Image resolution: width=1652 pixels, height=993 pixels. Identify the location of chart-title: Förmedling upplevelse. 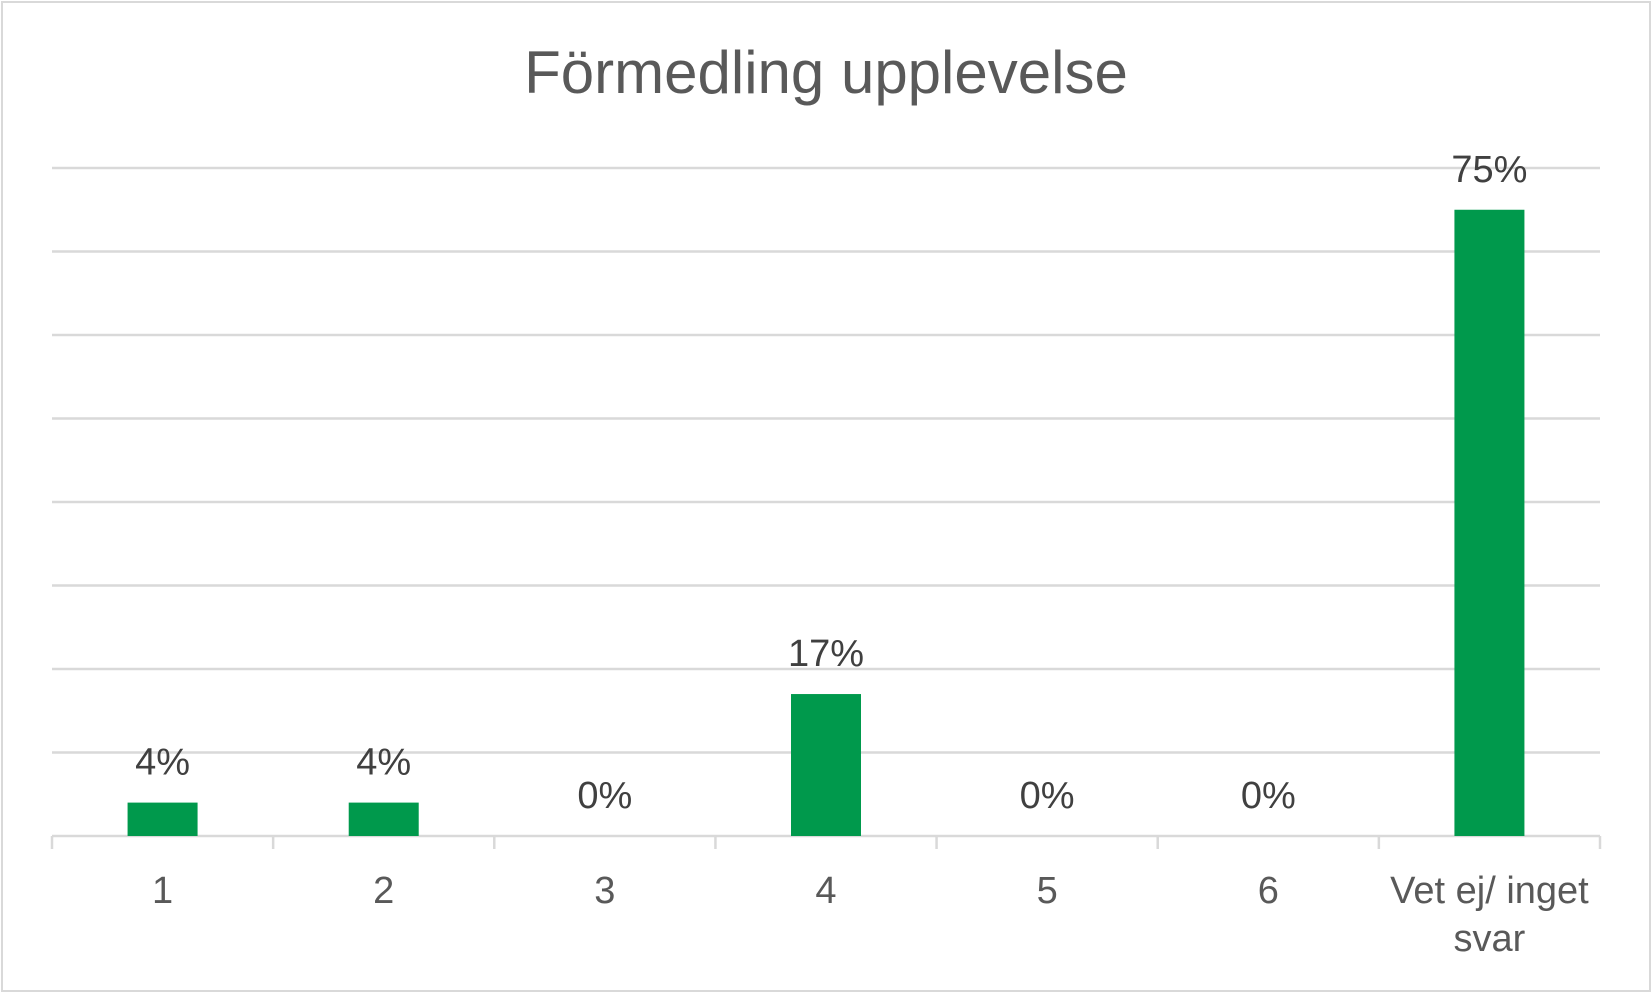
(826, 72).